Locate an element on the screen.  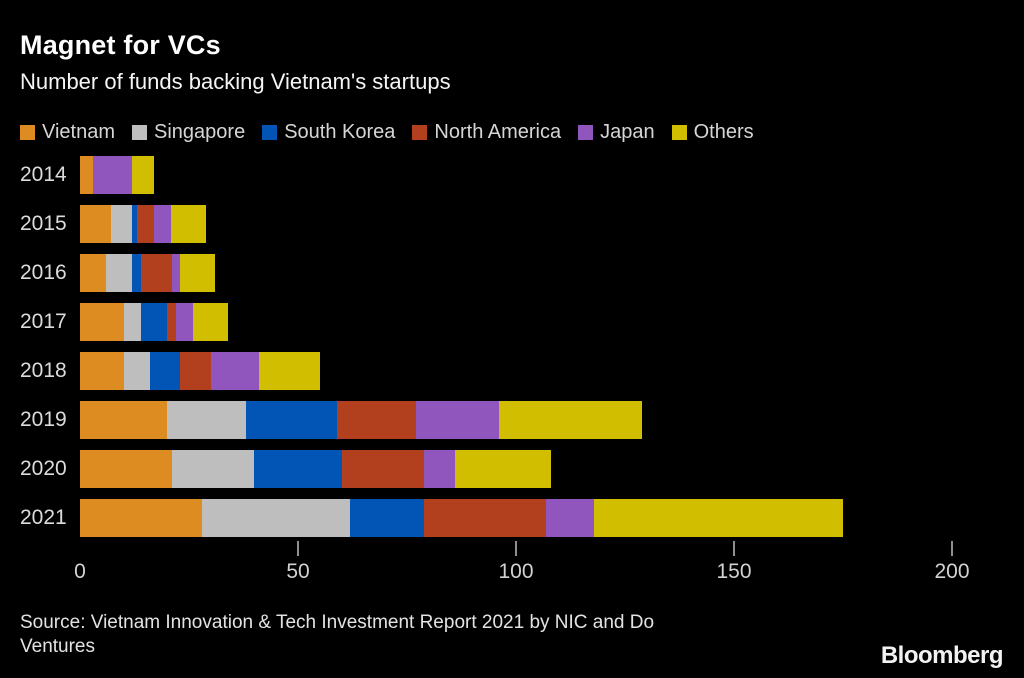
y-axis-label: 2019 is located at coordinates (43, 419).